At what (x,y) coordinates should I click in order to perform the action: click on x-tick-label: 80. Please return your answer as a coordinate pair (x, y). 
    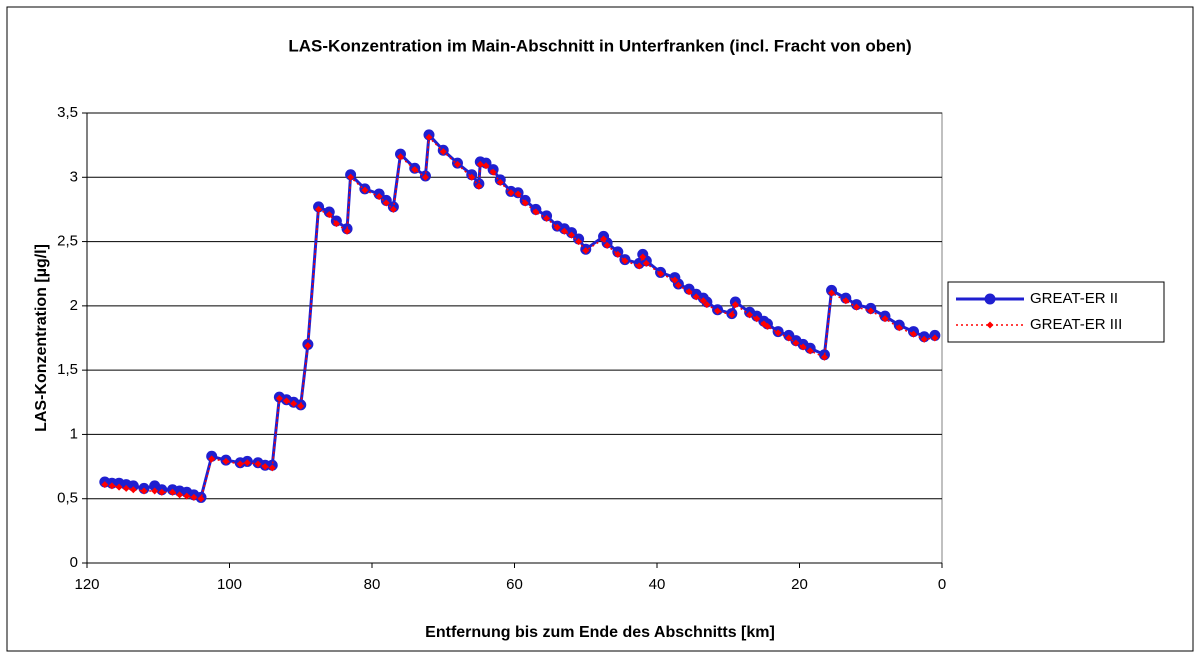
    Looking at the image, I should click on (372, 584).